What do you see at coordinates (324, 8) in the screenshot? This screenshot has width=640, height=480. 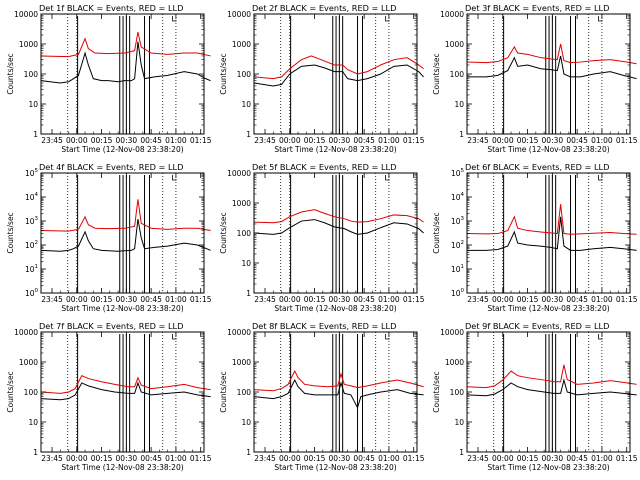 I see `panel-title: Det 2f BLACK = Events, RED = LLD` at bounding box center [324, 8].